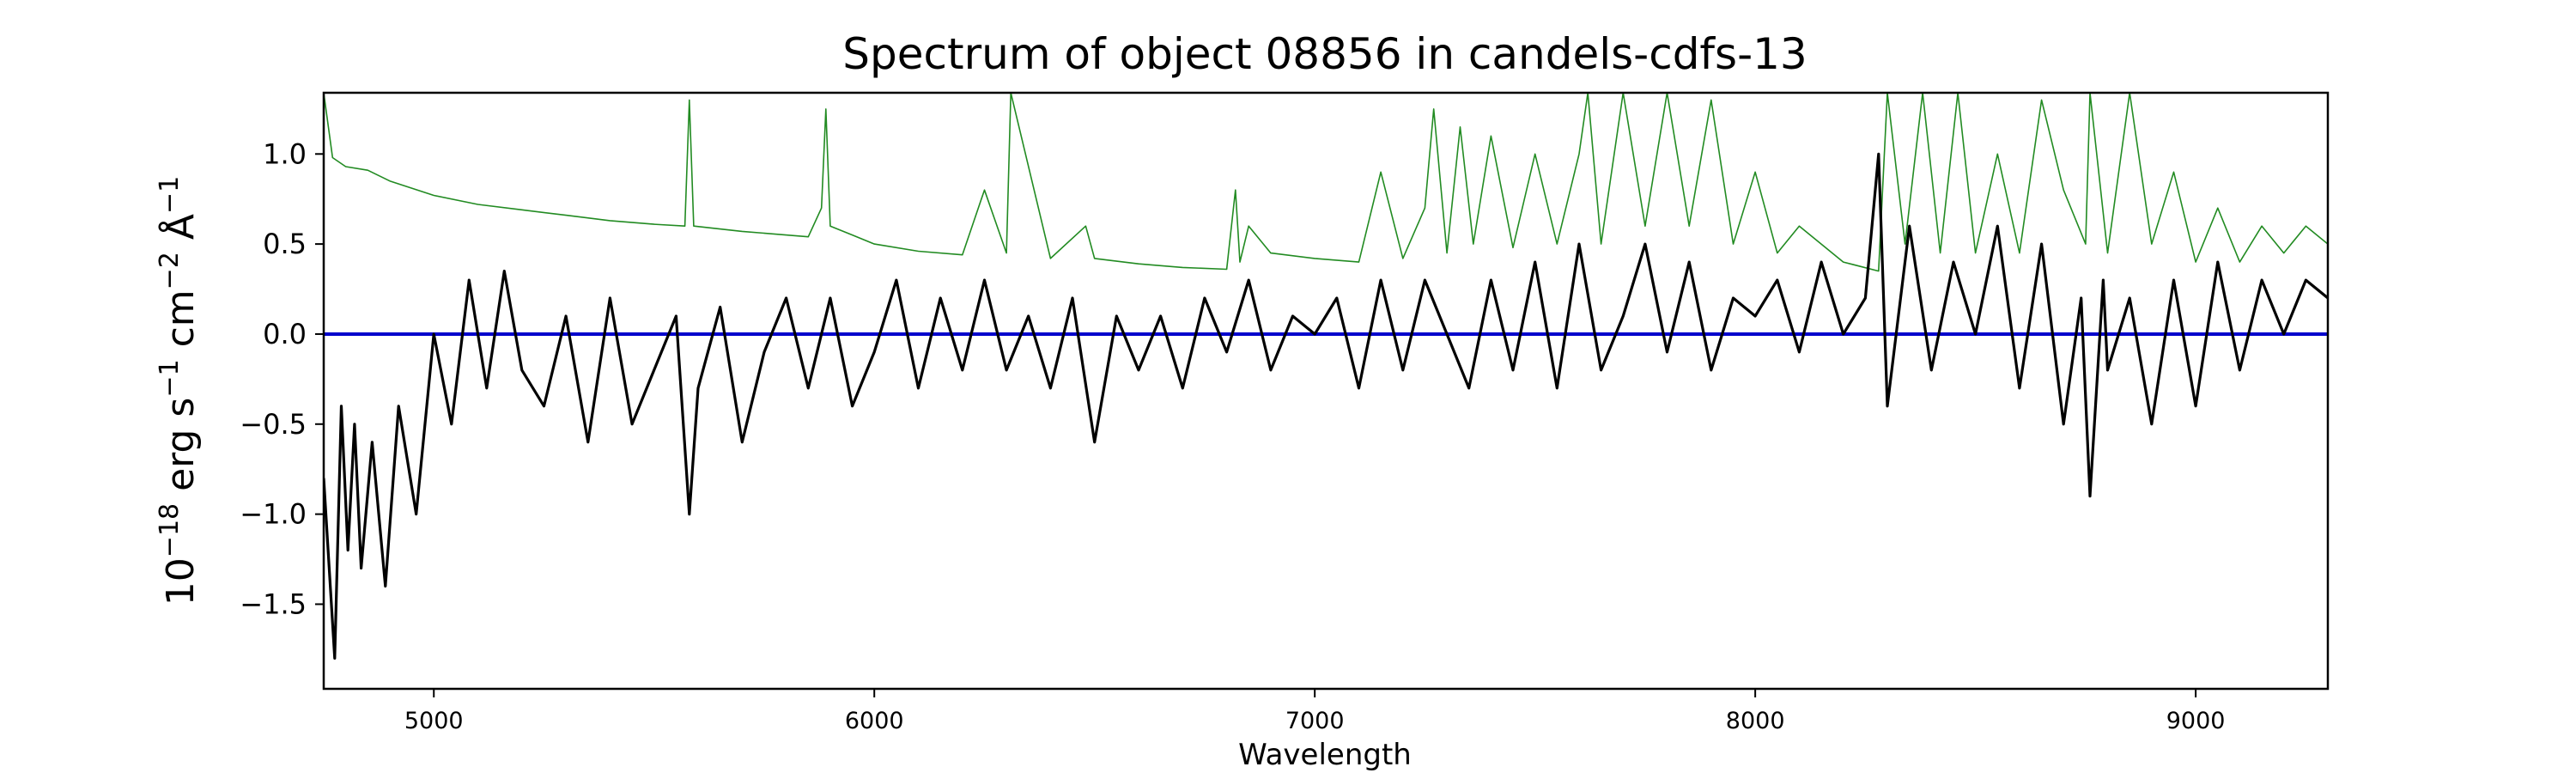 The width and height of the screenshot is (2576, 773). Describe the element at coordinates (273, 603) in the screenshot. I see `y-tick-label: −1.5` at that location.